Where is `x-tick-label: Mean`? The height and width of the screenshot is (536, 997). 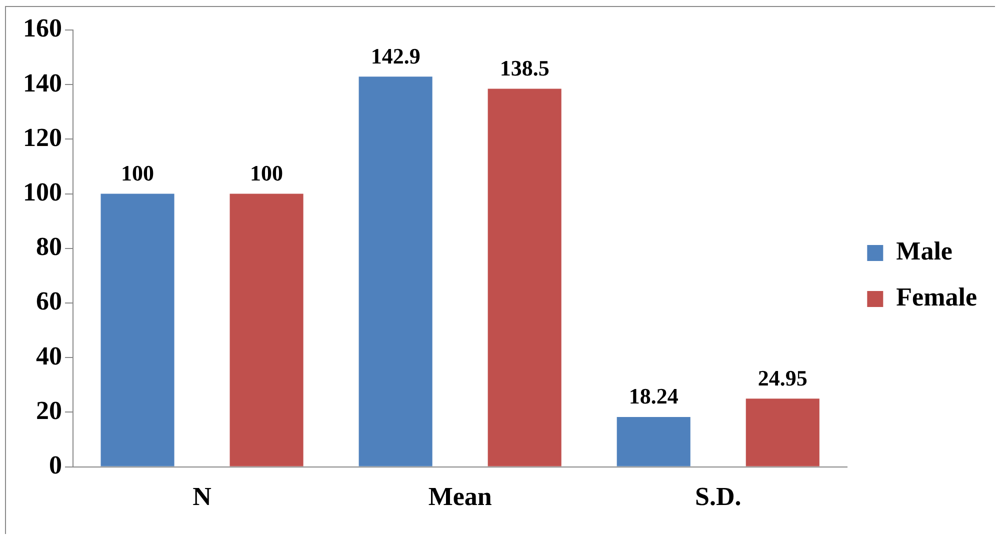 x-tick-label: Mean is located at coordinates (460, 497).